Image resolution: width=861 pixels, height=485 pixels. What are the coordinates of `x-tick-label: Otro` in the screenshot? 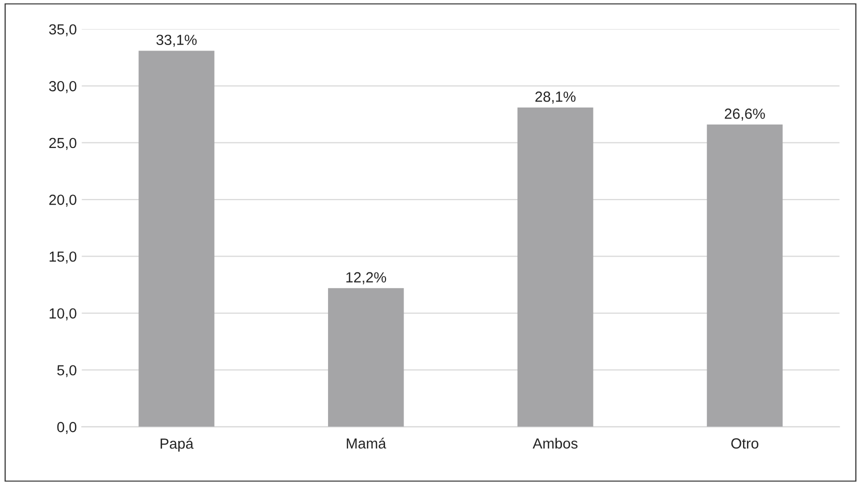 It's located at (744, 443).